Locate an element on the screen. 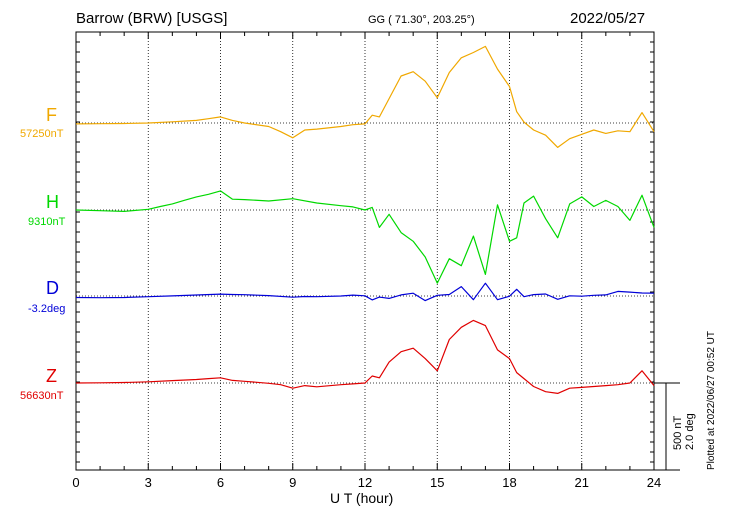 The height and width of the screenshot is (520, 730). station-coordinates: GG ( 71.30°, 203.25°) is located at coordinates (421, 20).